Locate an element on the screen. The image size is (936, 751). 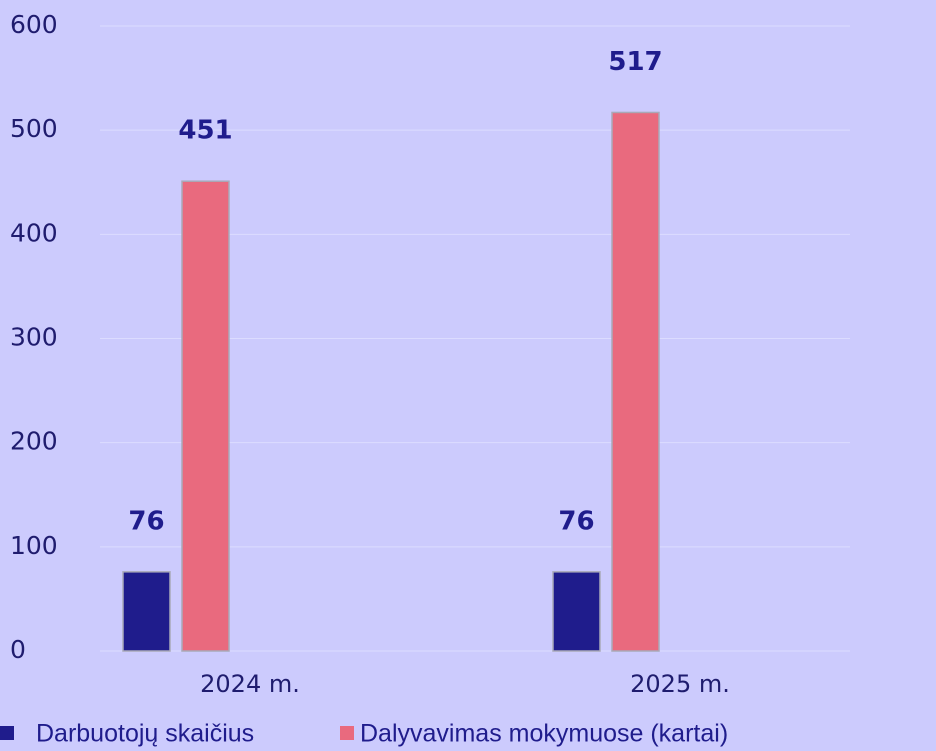
y-tick-label: 300 is located at coordinates (34, 337).